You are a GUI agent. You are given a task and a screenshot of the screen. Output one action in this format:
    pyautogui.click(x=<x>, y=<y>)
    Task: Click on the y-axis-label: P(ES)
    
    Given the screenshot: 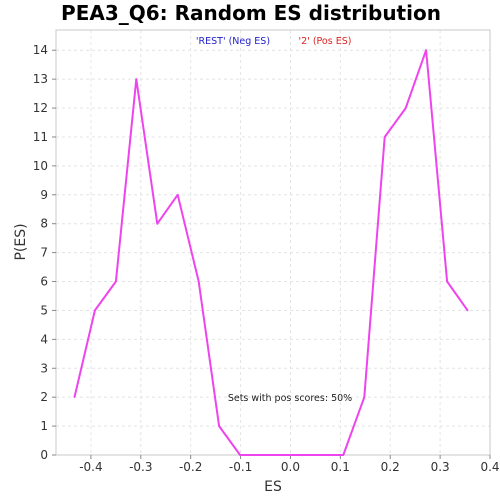 What is the action you would take?
    pyautogui.click(x=21, y=241)
    